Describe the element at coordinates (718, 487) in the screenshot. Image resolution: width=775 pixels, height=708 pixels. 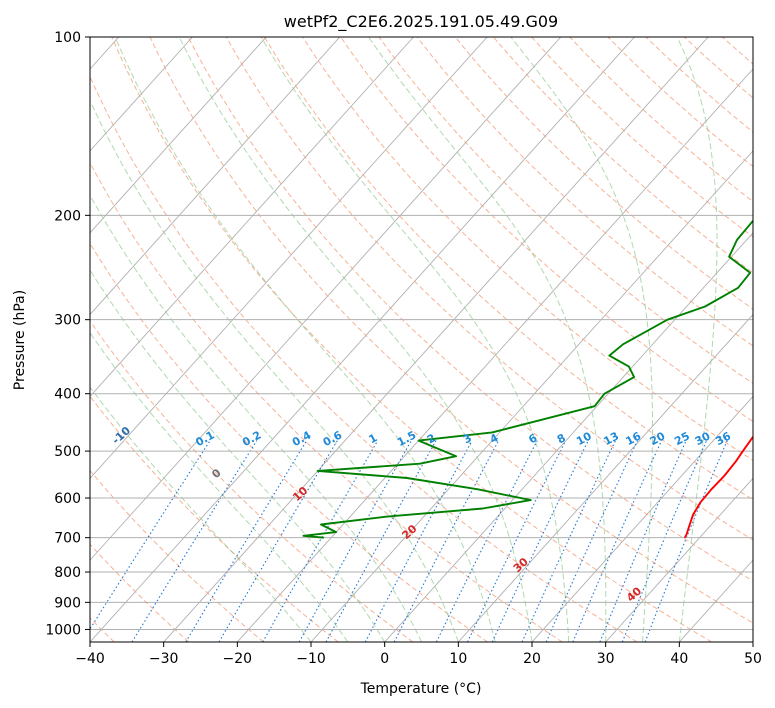
I see `temperature-profile` at that location.